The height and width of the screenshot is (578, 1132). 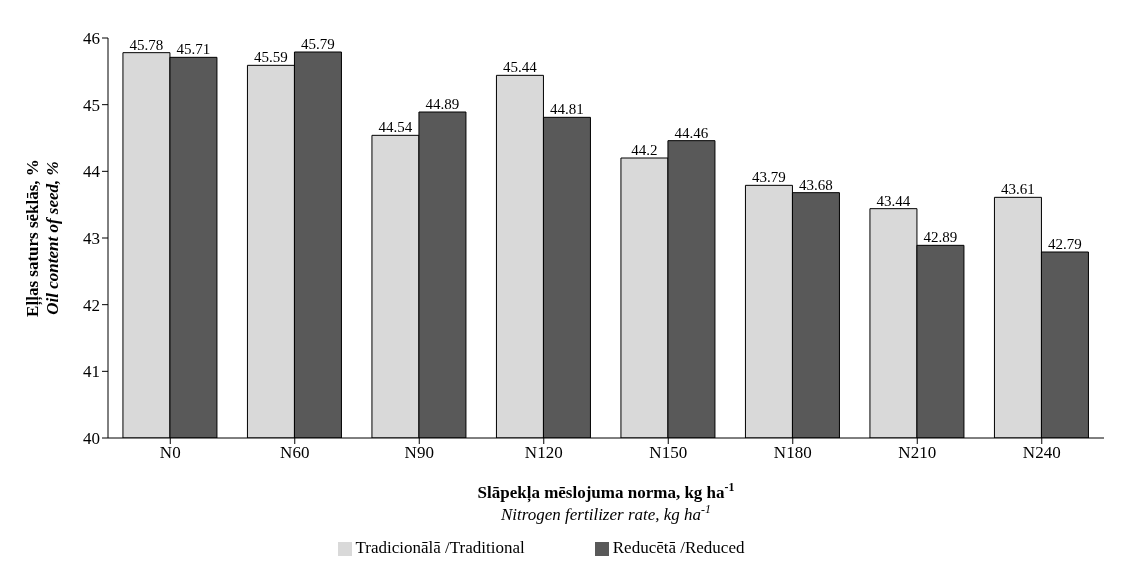 What do you see at coordinates (520, 67) in the screenshot?
I see `data-label: 45.44` at bounding box center [520, 67].